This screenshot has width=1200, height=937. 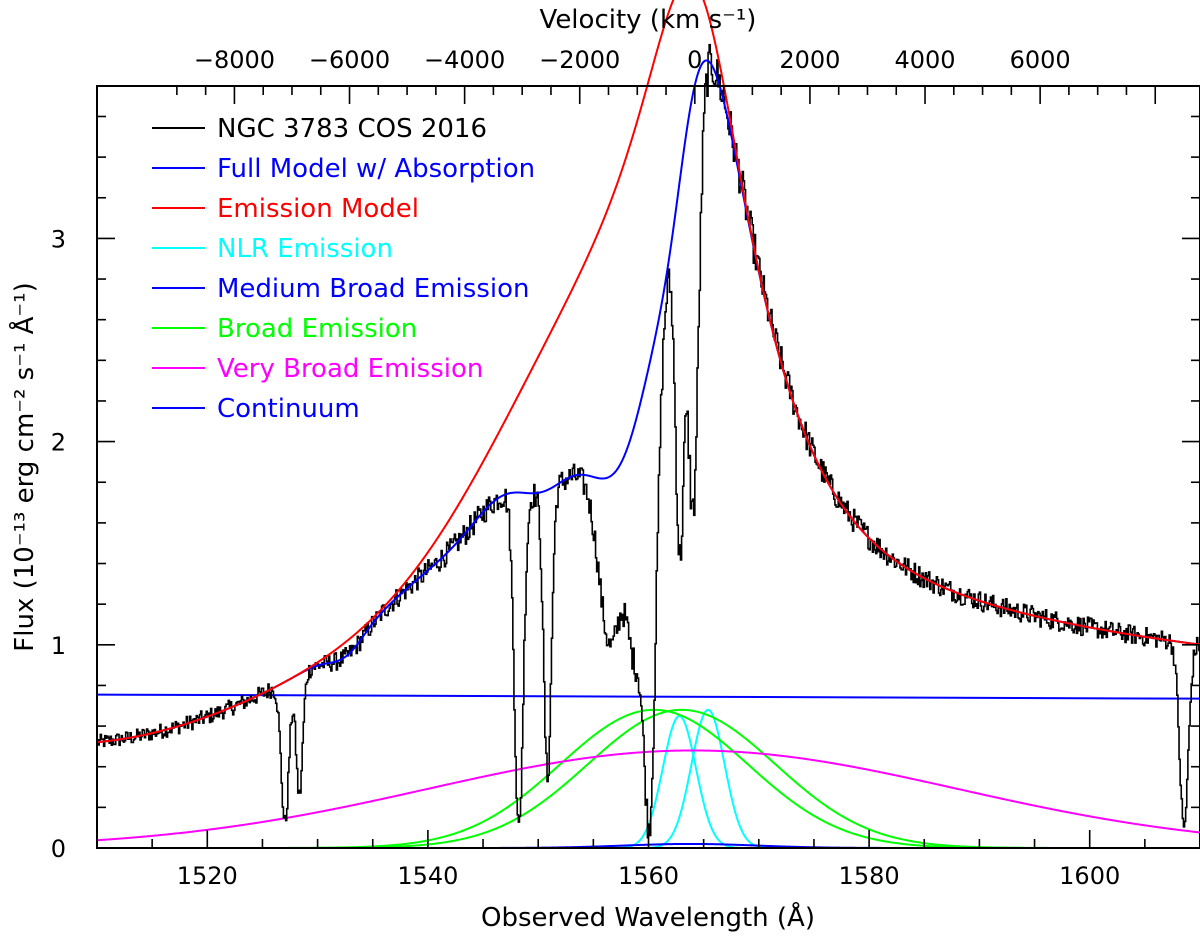 I want to click on x-tick-label: 1560, so click(x=648, y=876).